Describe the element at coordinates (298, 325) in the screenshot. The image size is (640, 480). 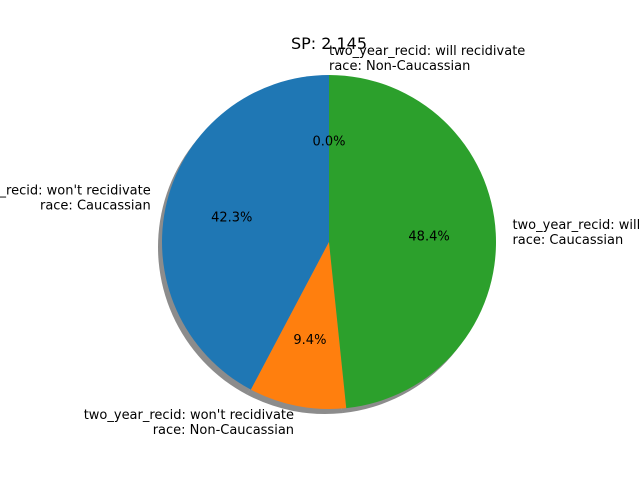
I see `wedge-two-year-recid-won-t-recidivate-race-non-caucassian` at that location.